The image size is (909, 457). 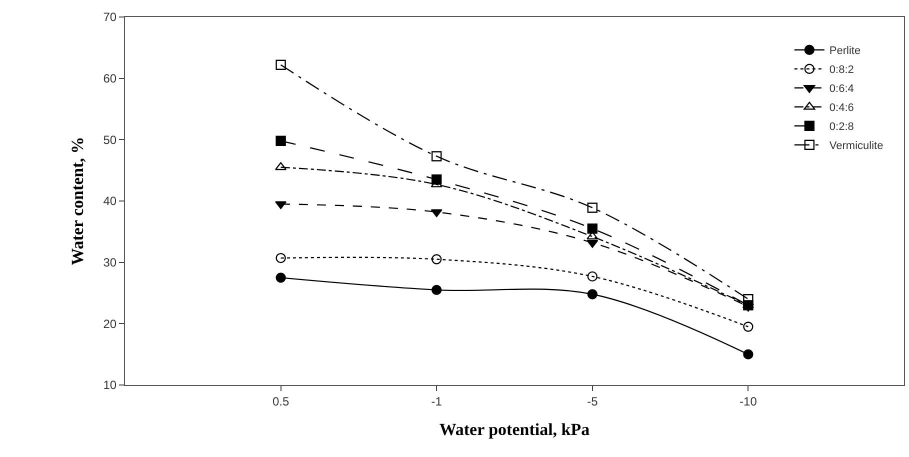 What do you see at coordinates (77, 201) in the screenshot?
I see `y-axis-title: Water content, %` at bounding box center [77, 201].